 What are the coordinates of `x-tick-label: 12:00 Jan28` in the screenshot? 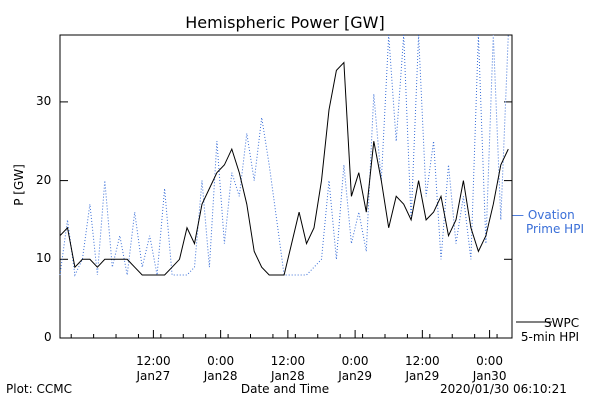 It's located at (288, 369).